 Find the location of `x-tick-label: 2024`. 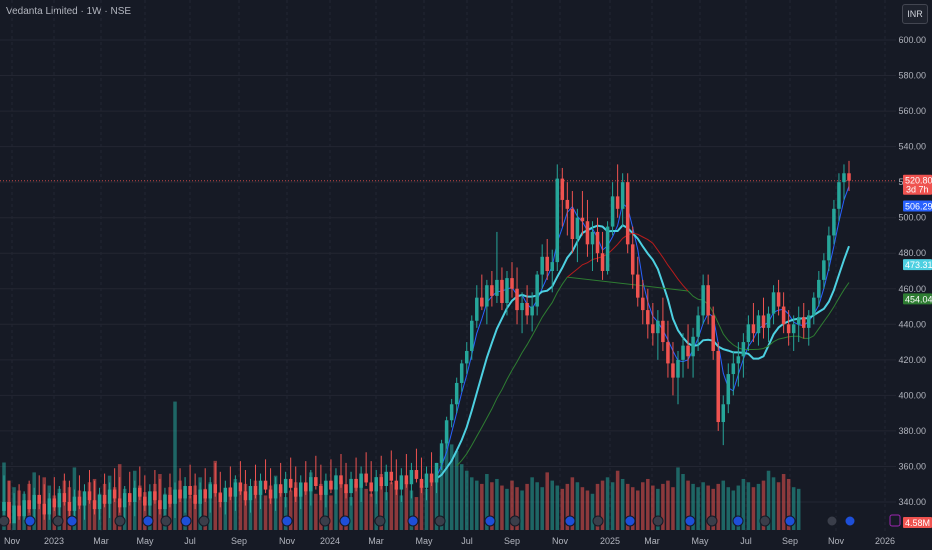

x-tick-label: 2024 is located at coordinates (330, 541).